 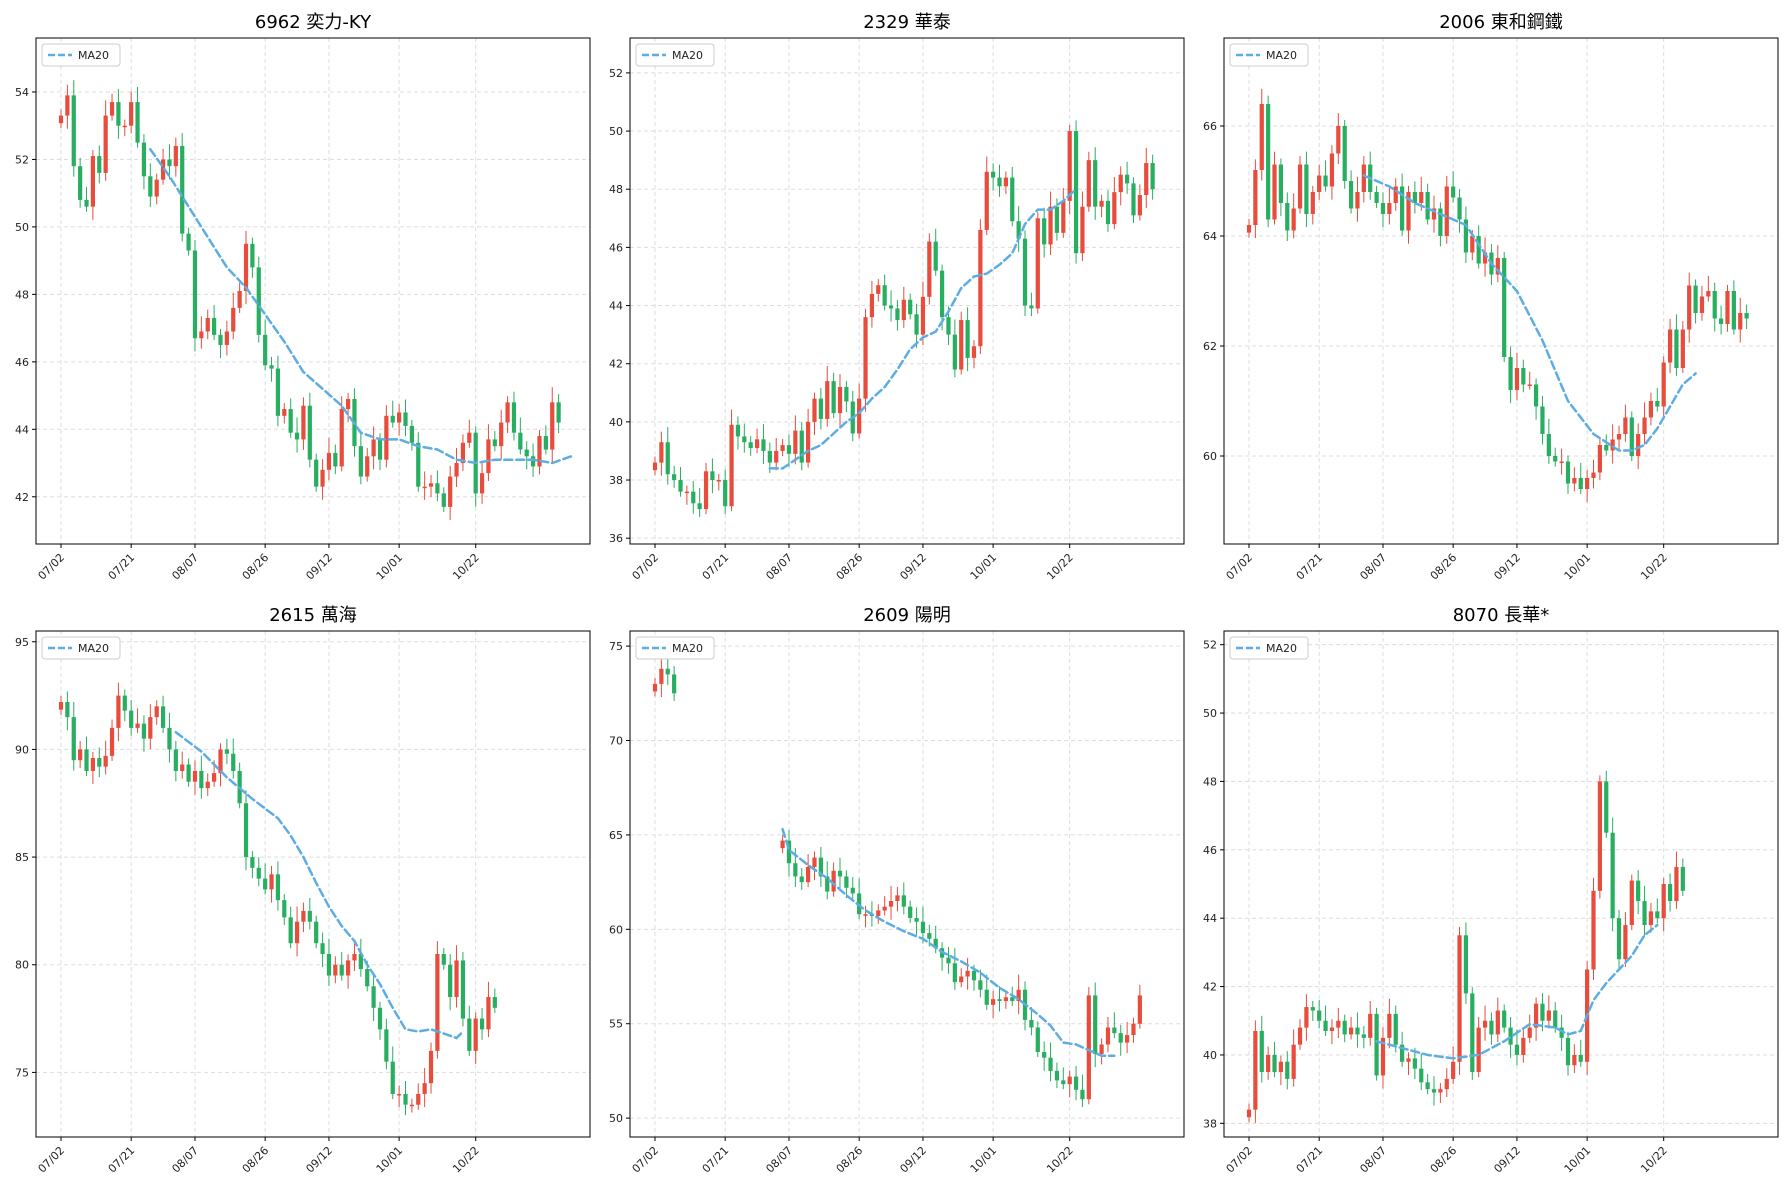 I want to click on y-tick-label: 90, so click(x=22, y=749).